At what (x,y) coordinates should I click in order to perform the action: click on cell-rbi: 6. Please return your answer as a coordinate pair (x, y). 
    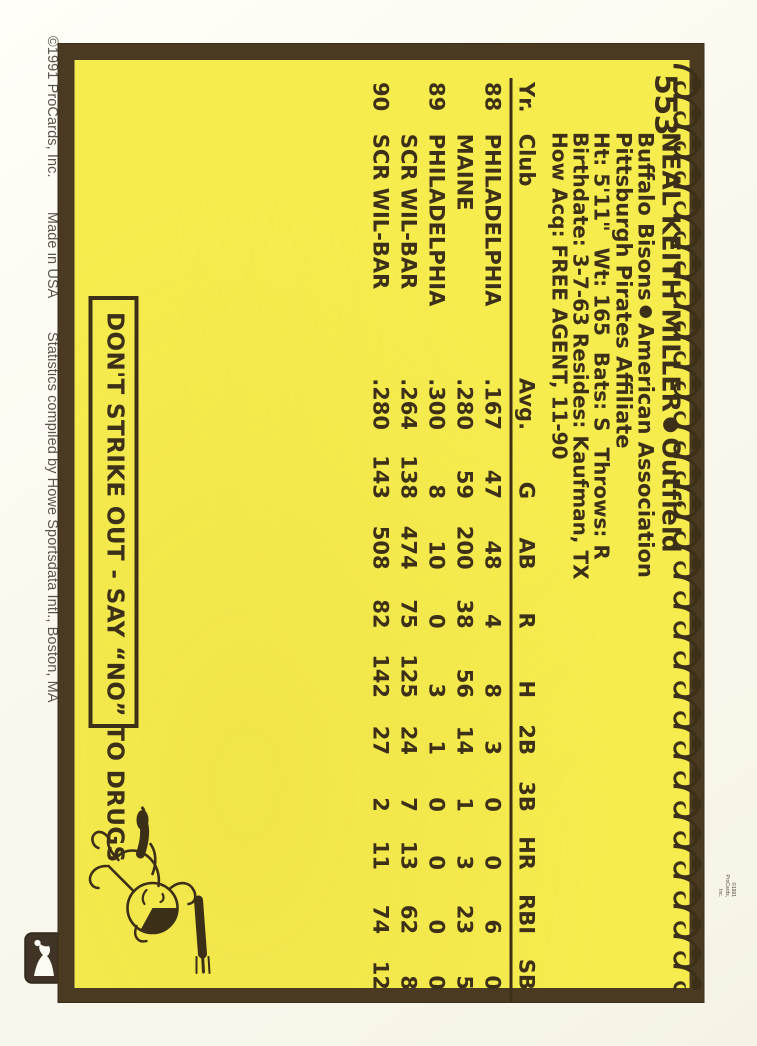
    Looking at the image, I should click on (492, 927).